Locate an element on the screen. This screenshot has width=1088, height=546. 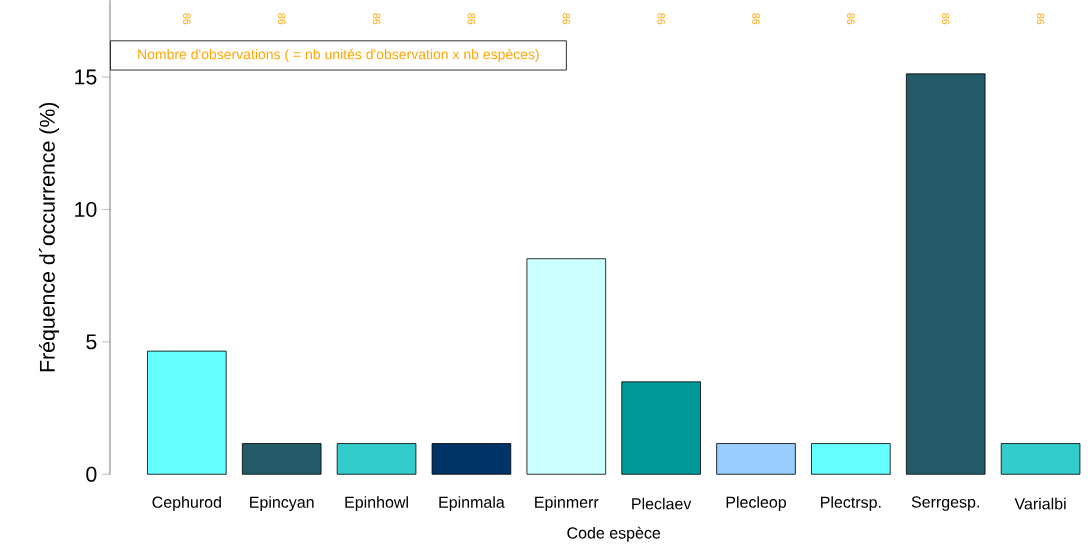
x-tick-label: Plectrsp. is located at coordinates (851, 503).